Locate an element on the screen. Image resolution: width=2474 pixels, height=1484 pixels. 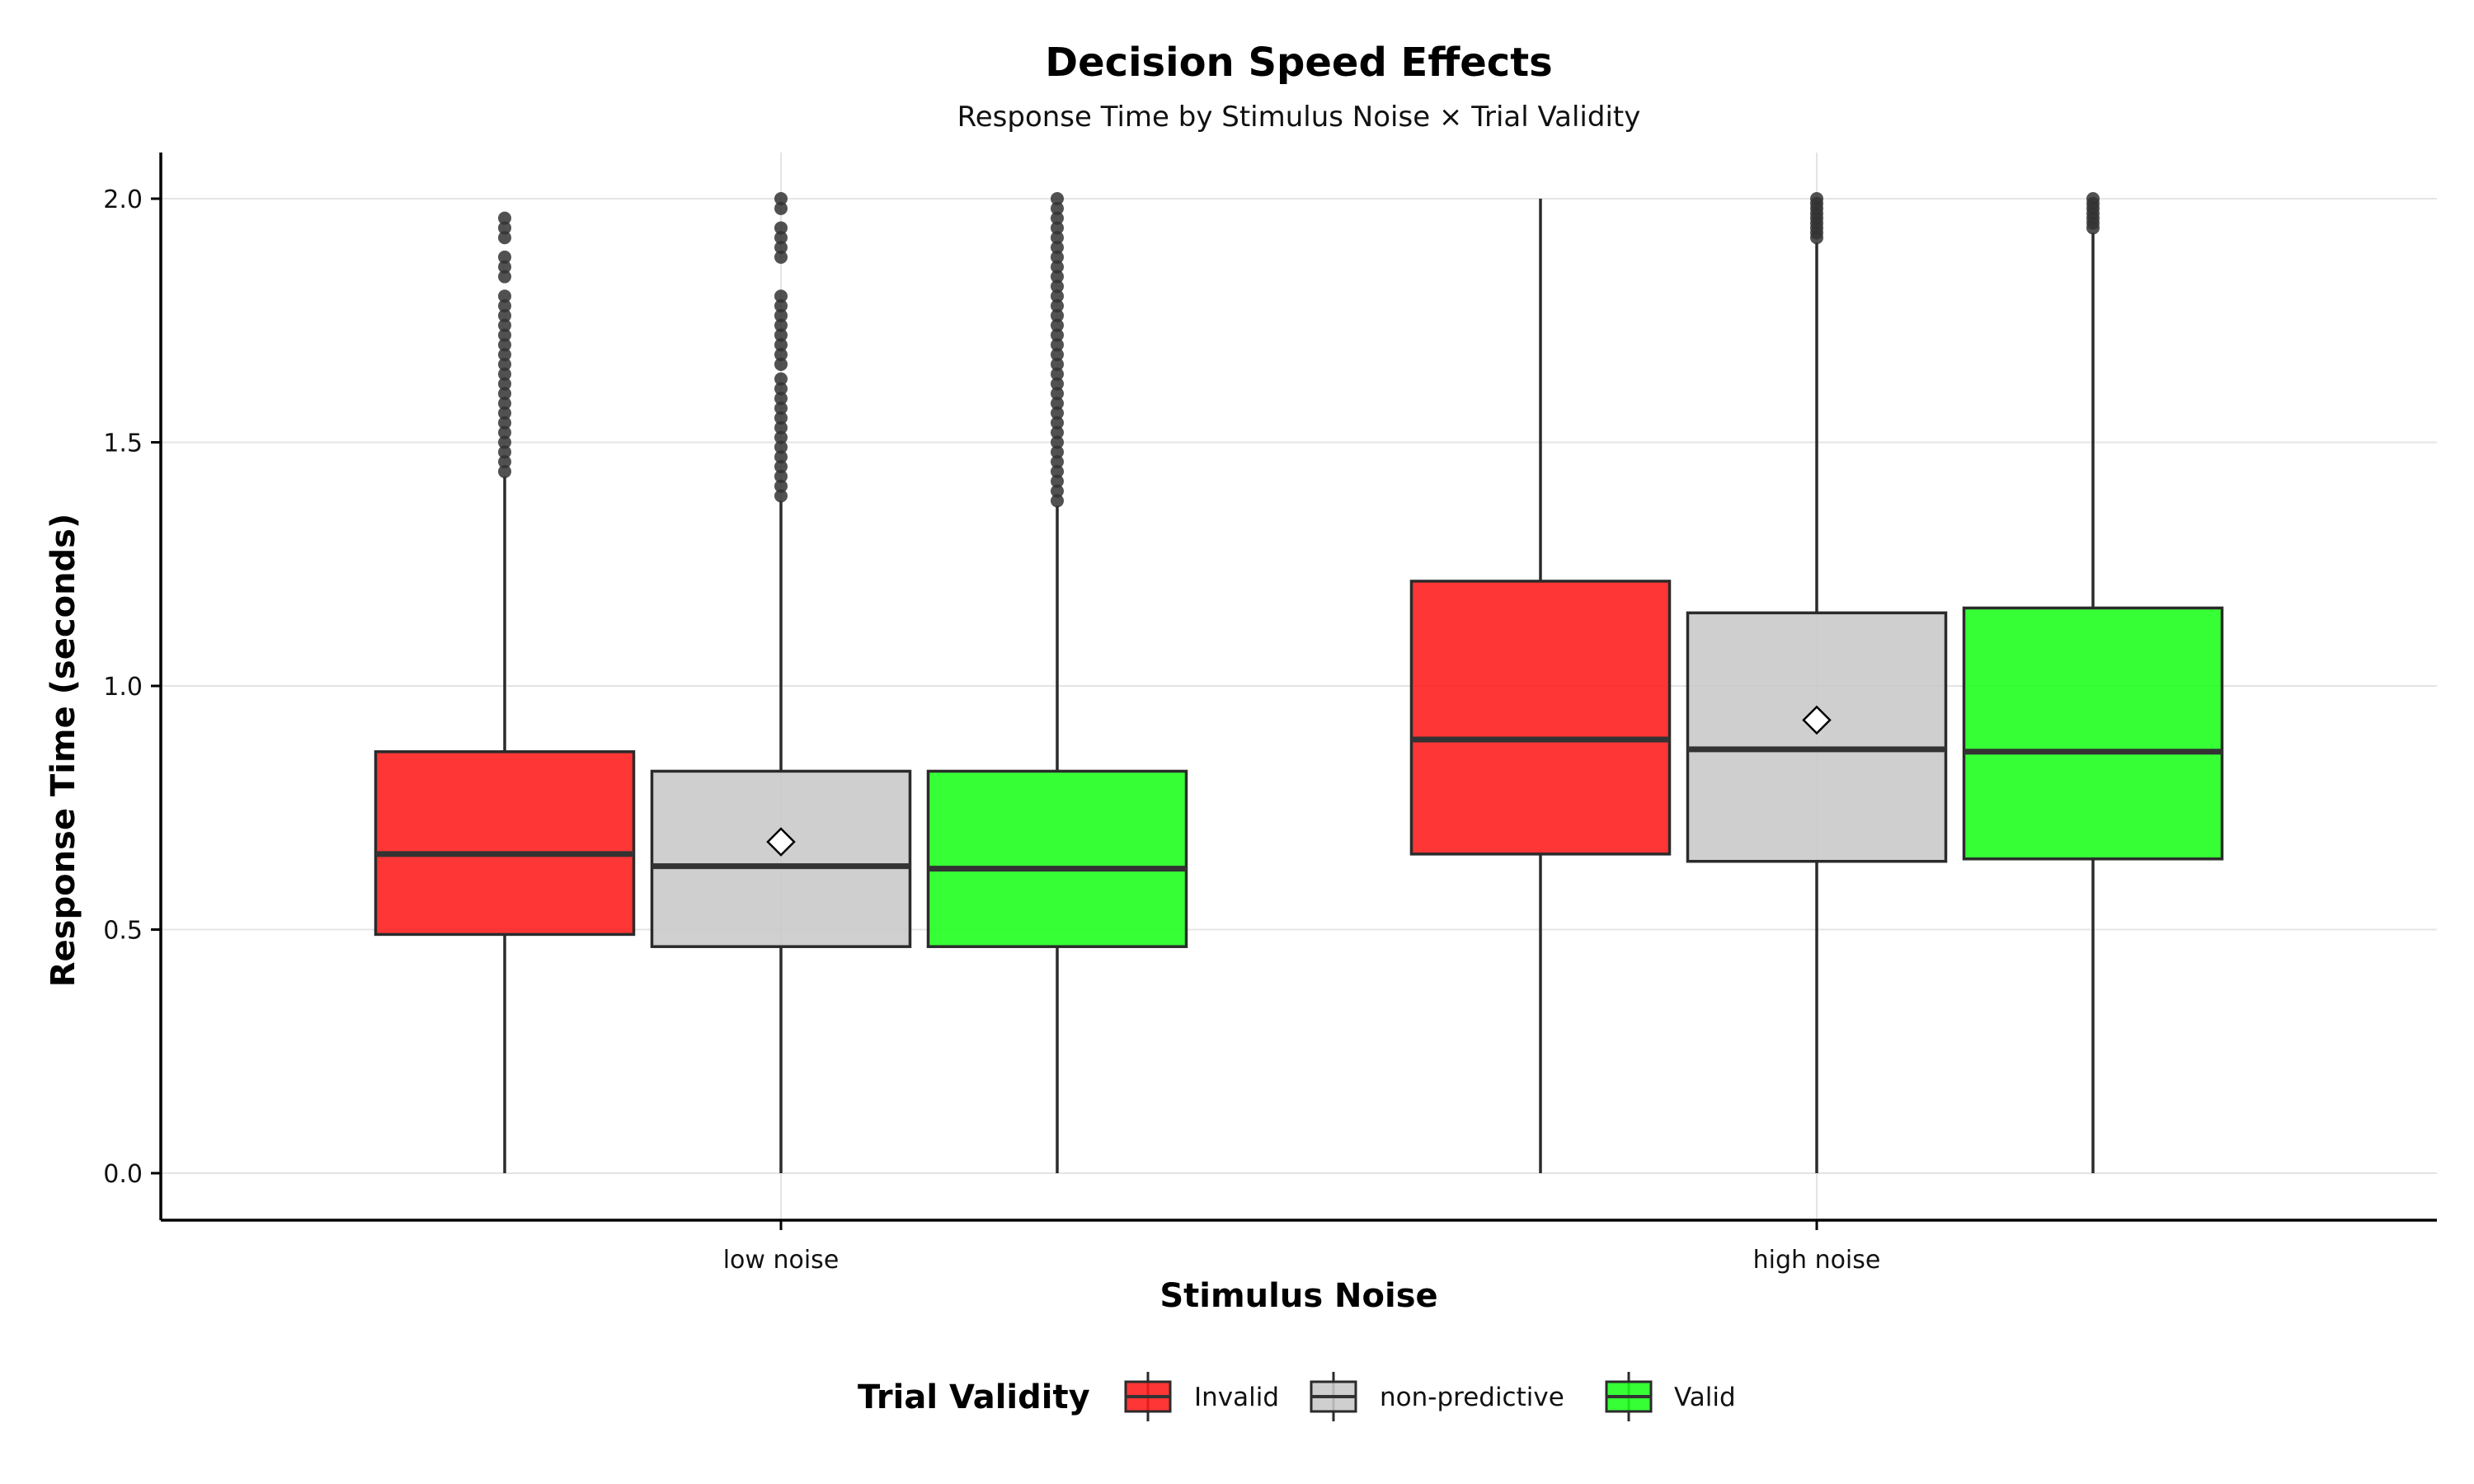
legend-label: Invalid is located at coordinates (1236, 1397).